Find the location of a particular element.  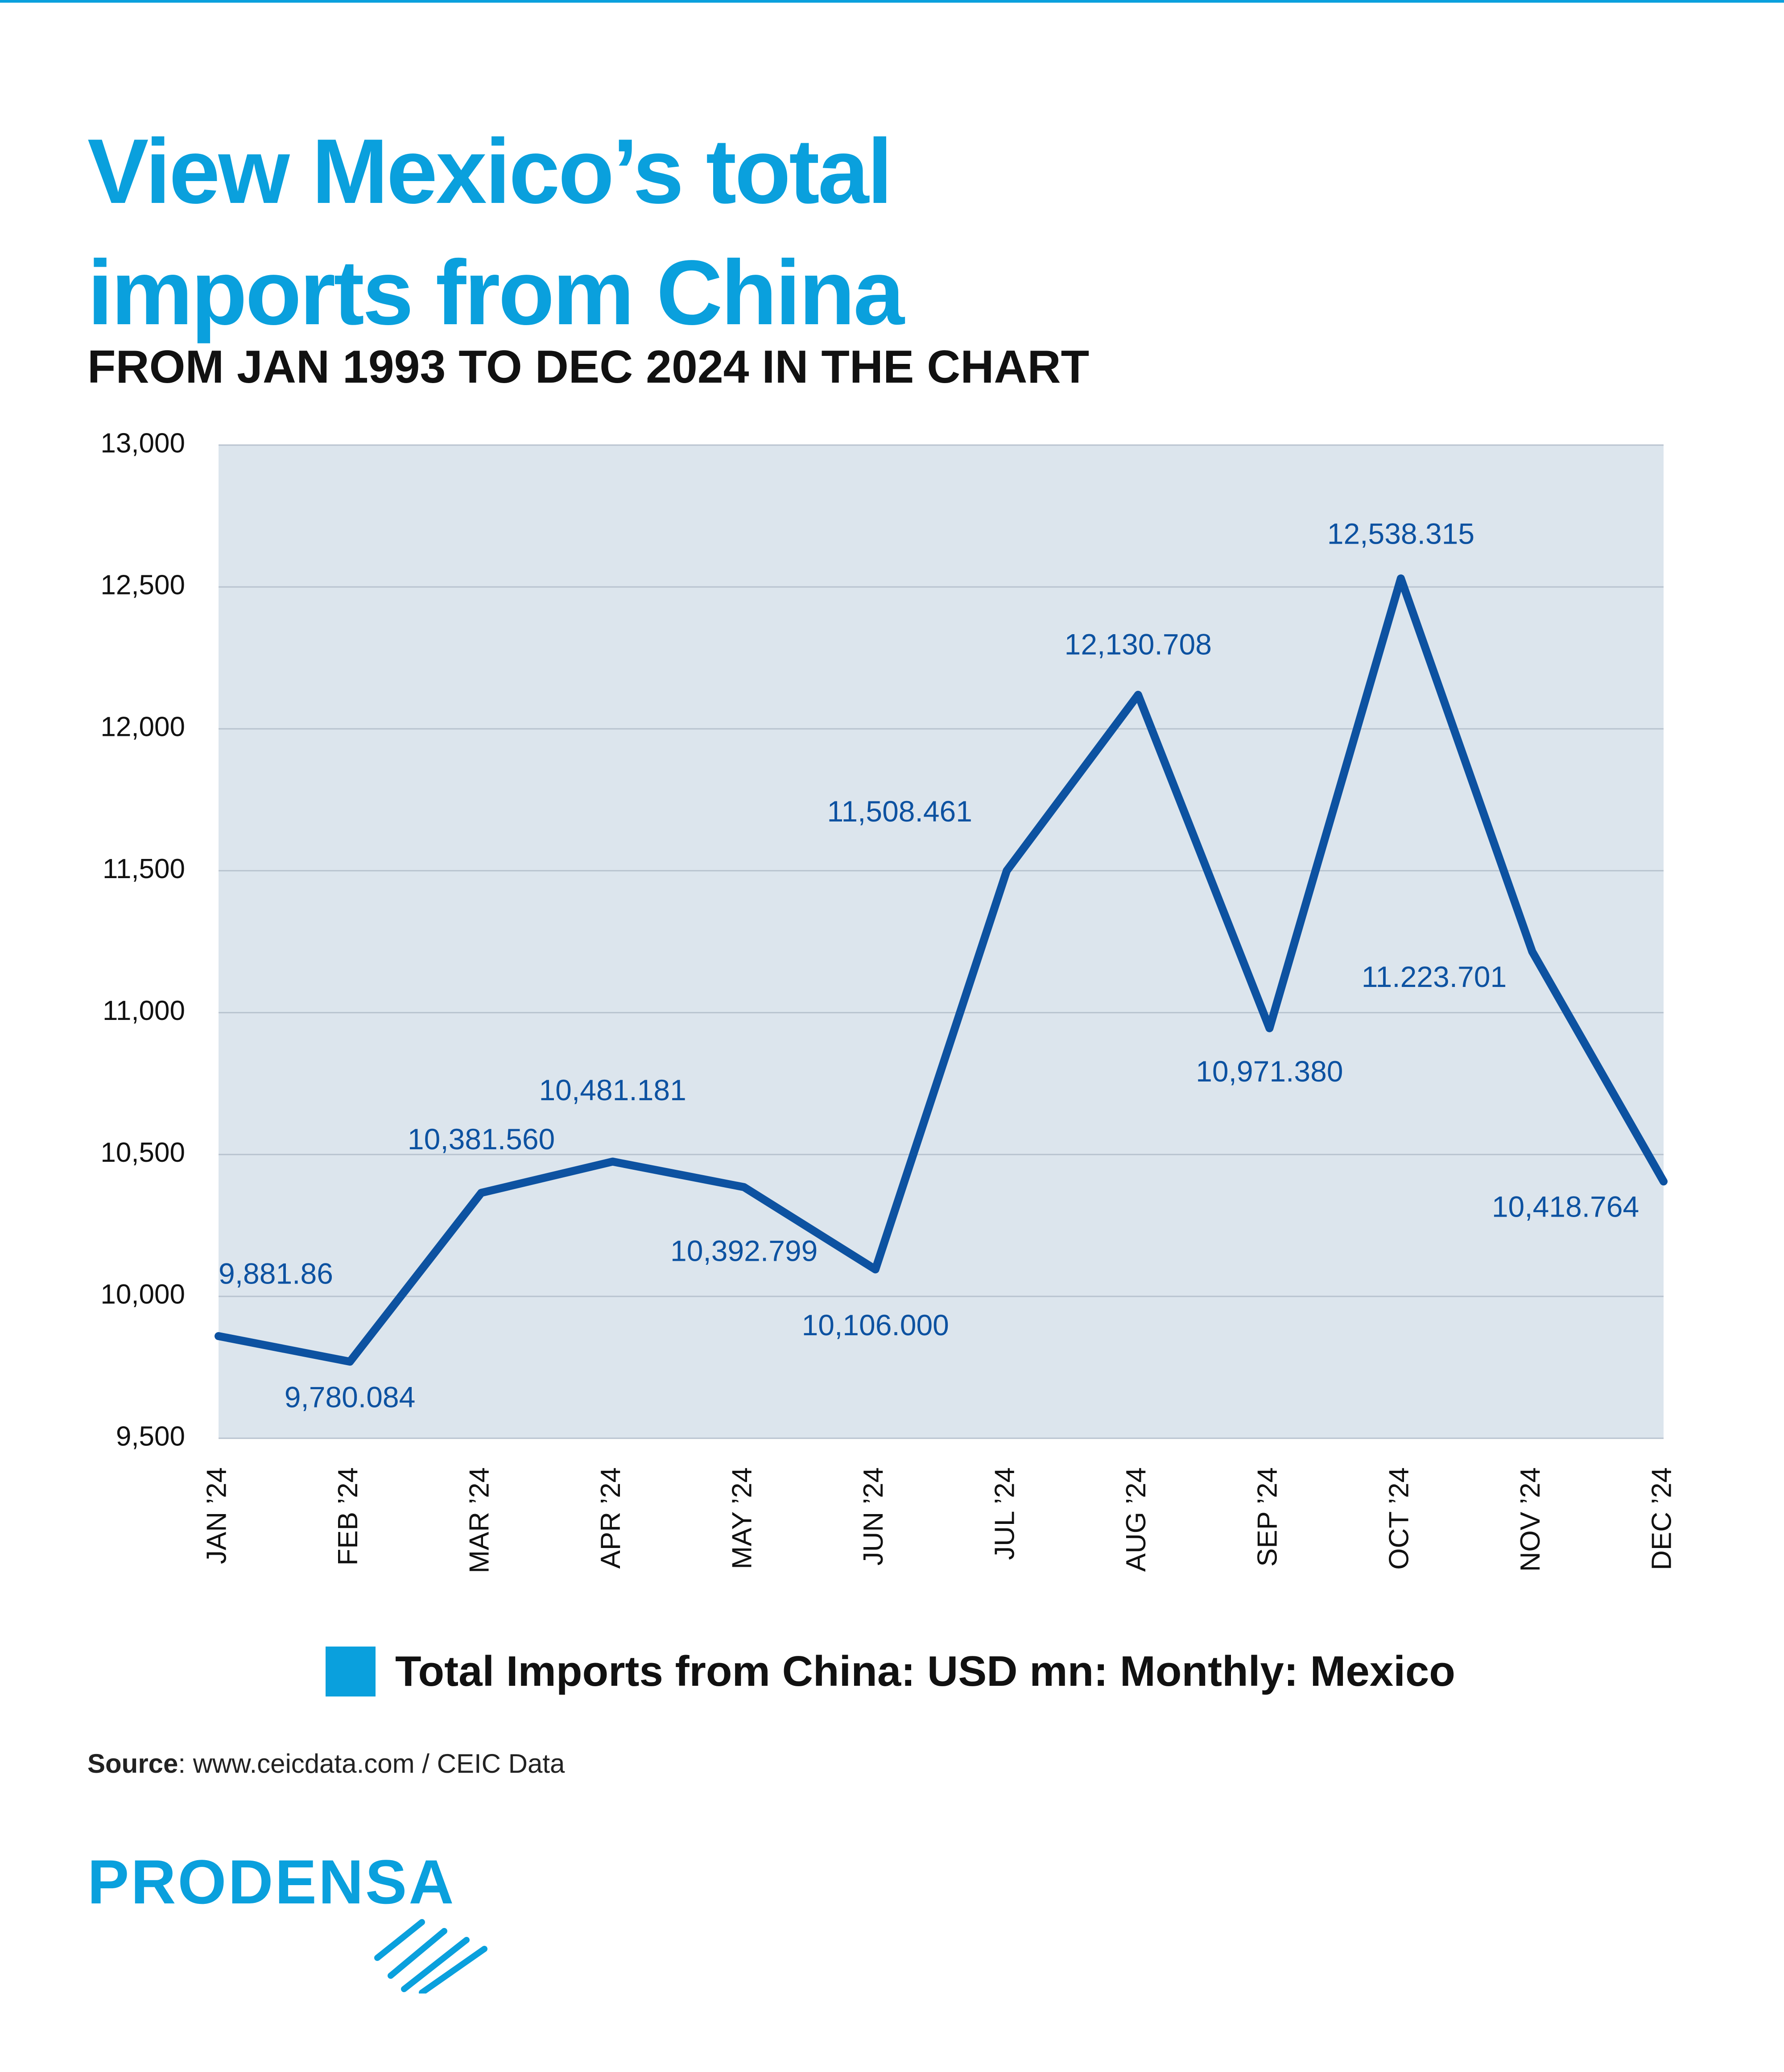

page-title: View Mexico’s total imports from China is located at coordinates (845, 232).